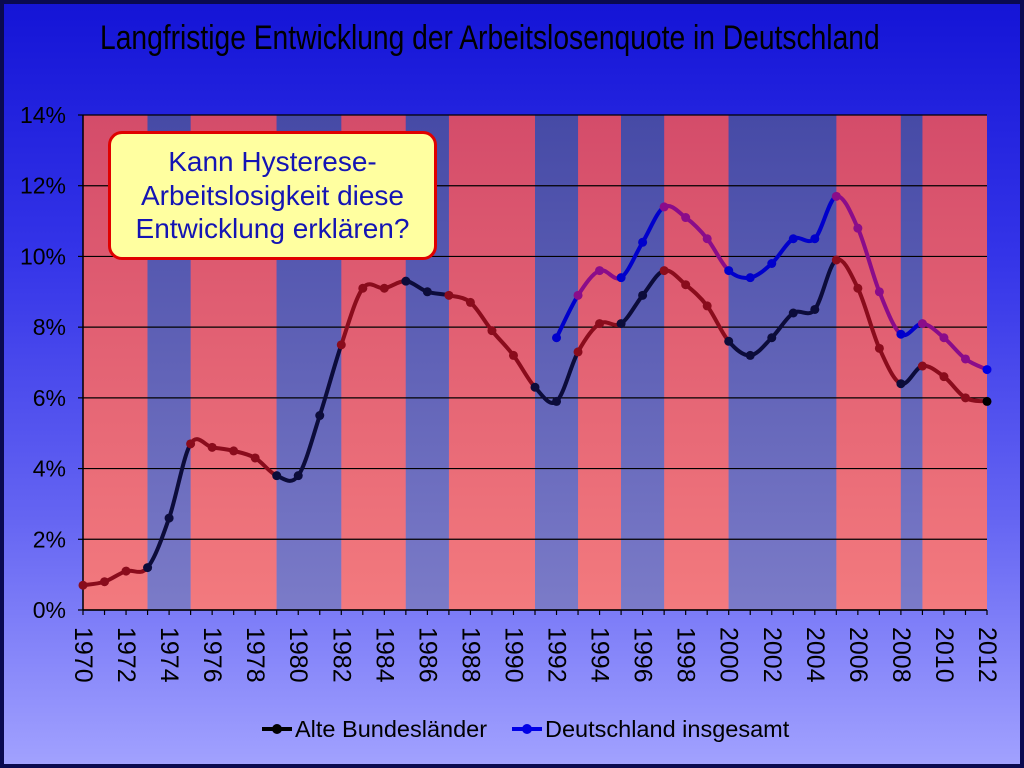  I want to click on legend-label-alte-bundeslaender: Alte Bundesländer, so click(391, 729).